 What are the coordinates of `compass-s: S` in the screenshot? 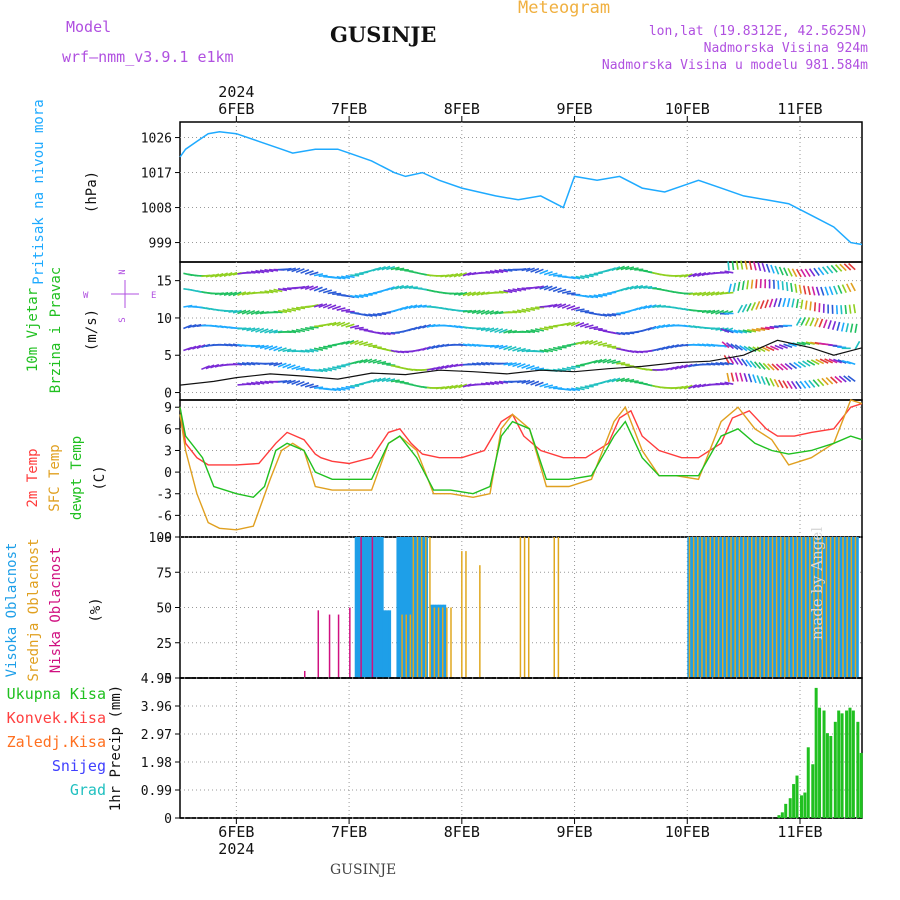 It's located at (123, 319).